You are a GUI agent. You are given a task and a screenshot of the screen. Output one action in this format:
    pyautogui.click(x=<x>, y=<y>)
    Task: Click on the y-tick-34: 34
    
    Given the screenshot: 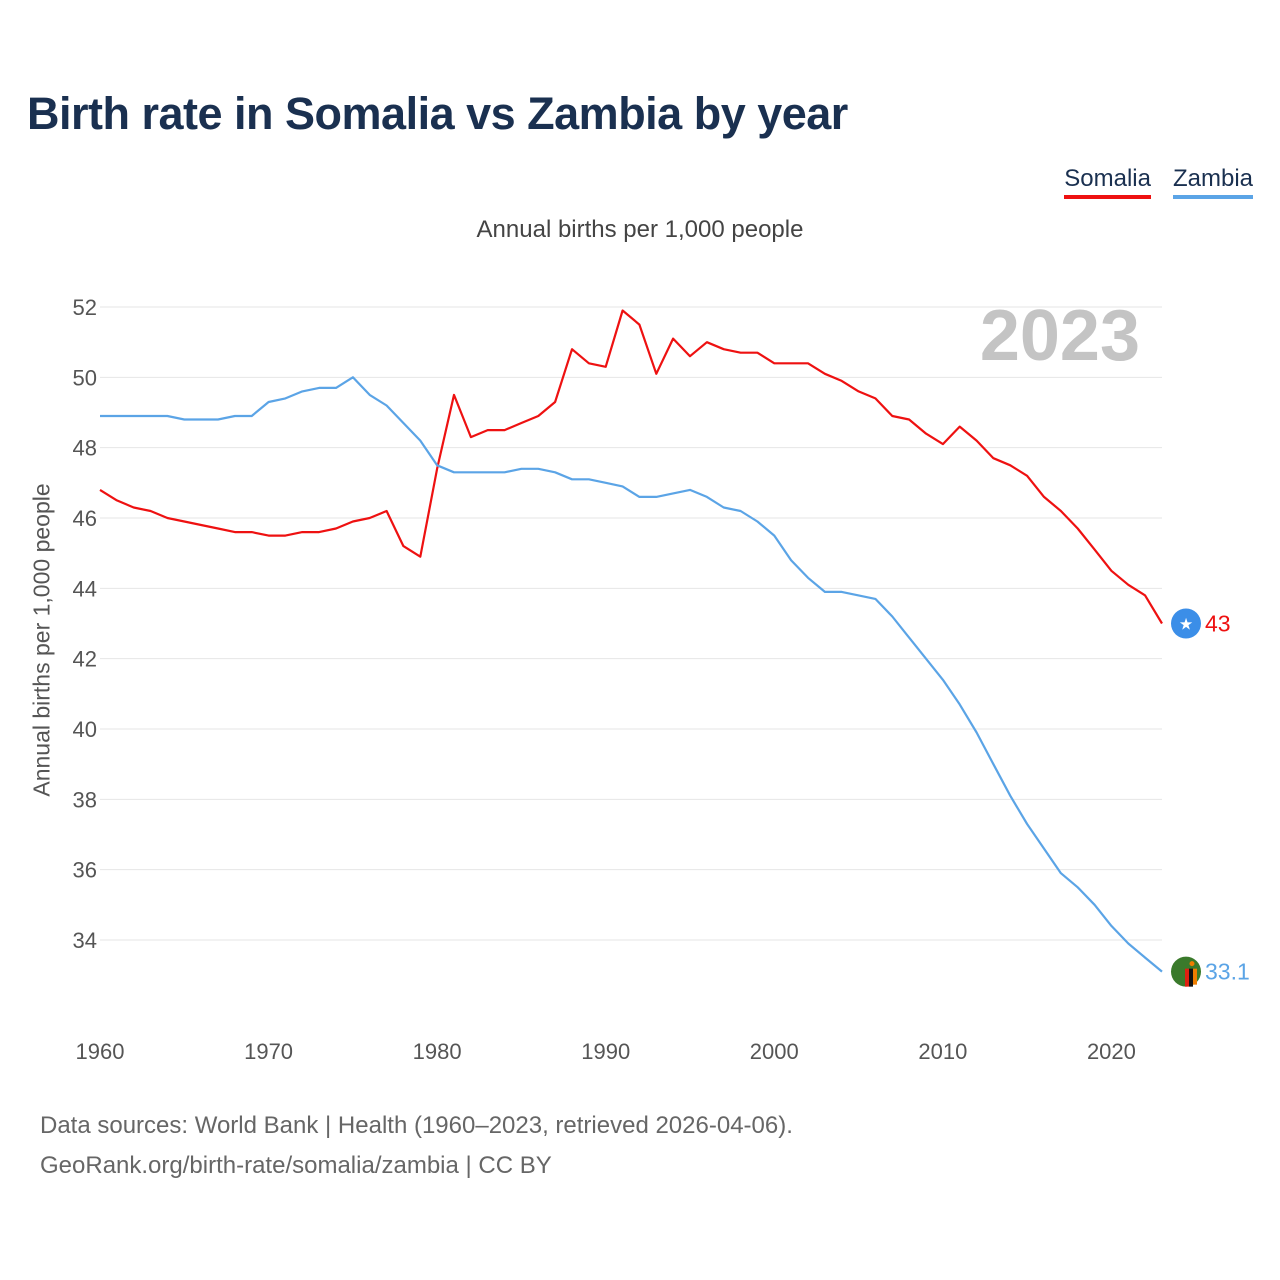 What is the action you would take?
    pyautogui.click(x=85, y=940)
    